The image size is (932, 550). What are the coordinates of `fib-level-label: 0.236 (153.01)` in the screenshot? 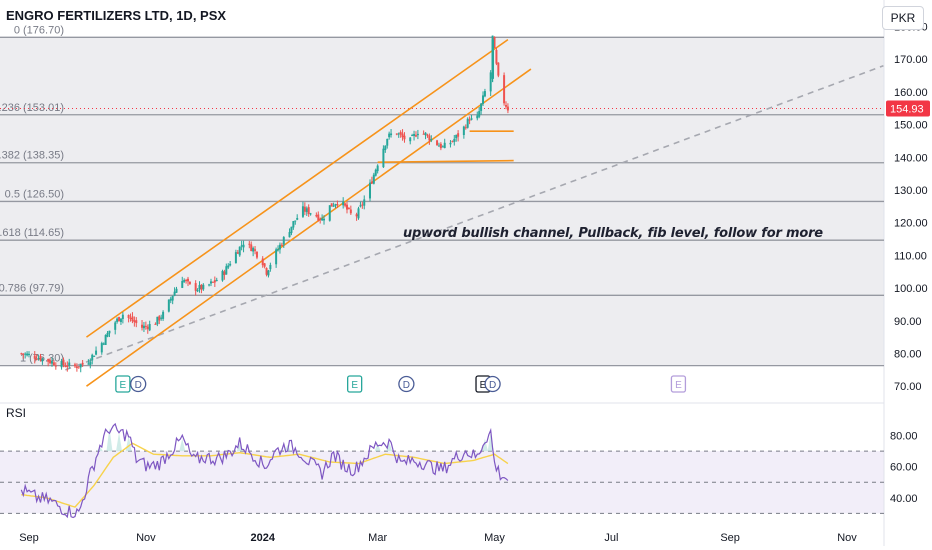 It's located at (32, 108).